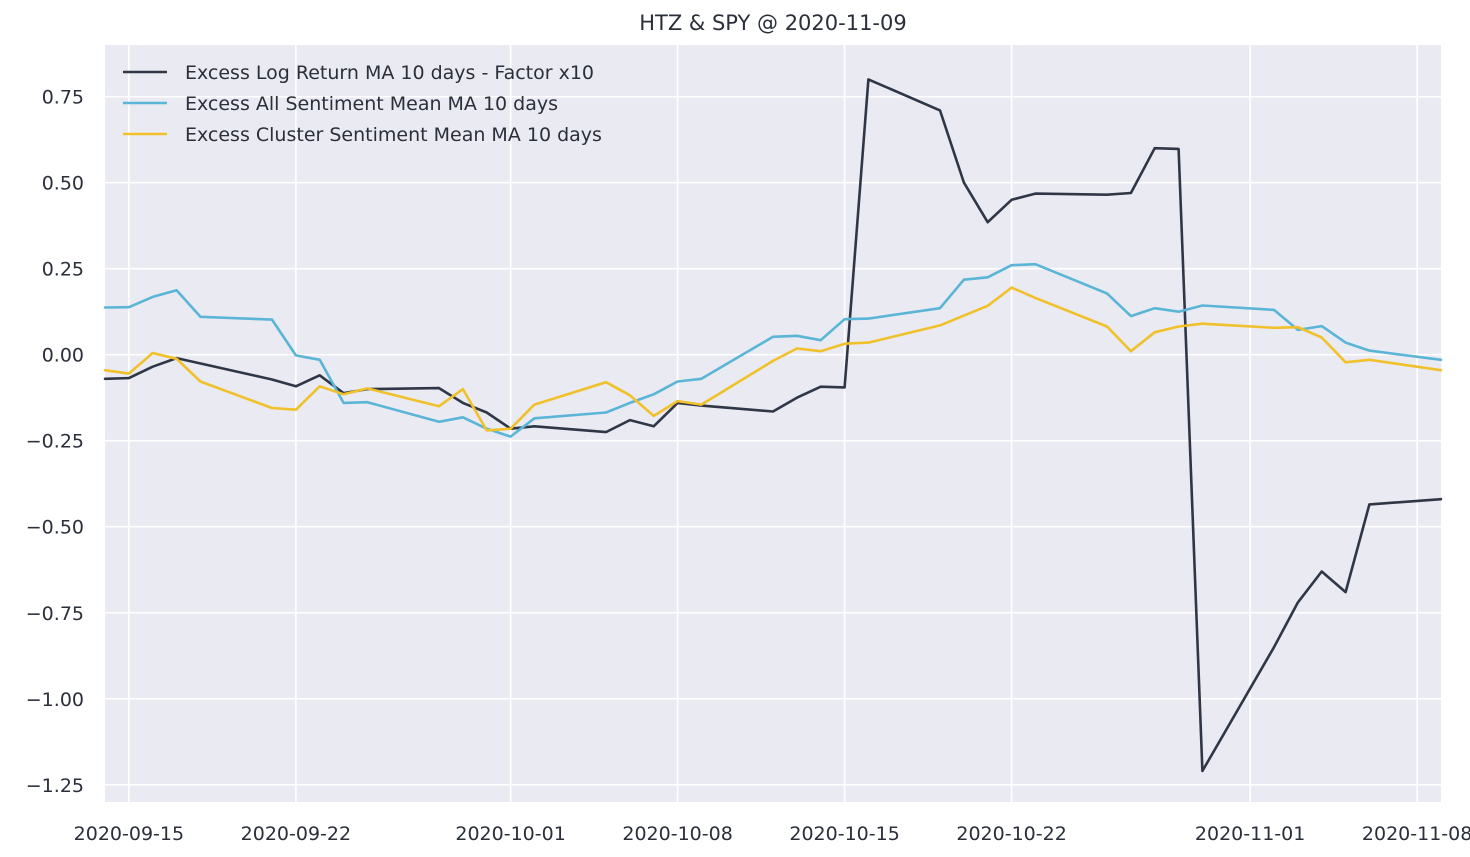 The image size is (1470, 857). What do you see at coordinates (371, 104) in the screenshot?
I see `legend-label: Excess All Sentiment Mean MA 10 days` at bounding box center [371, 104].